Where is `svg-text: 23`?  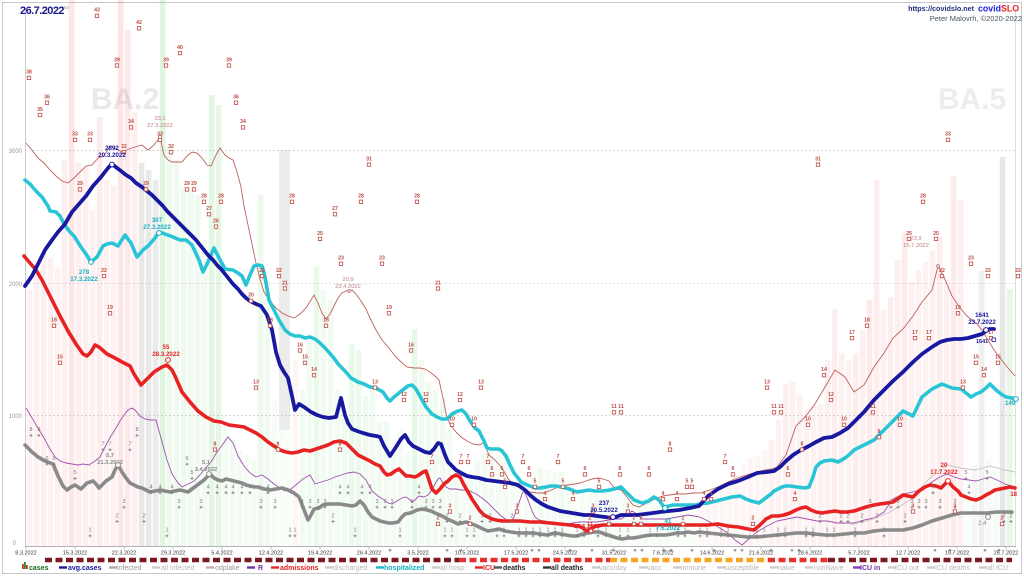
svg-text: 23 is located at coordinates (971, 259).